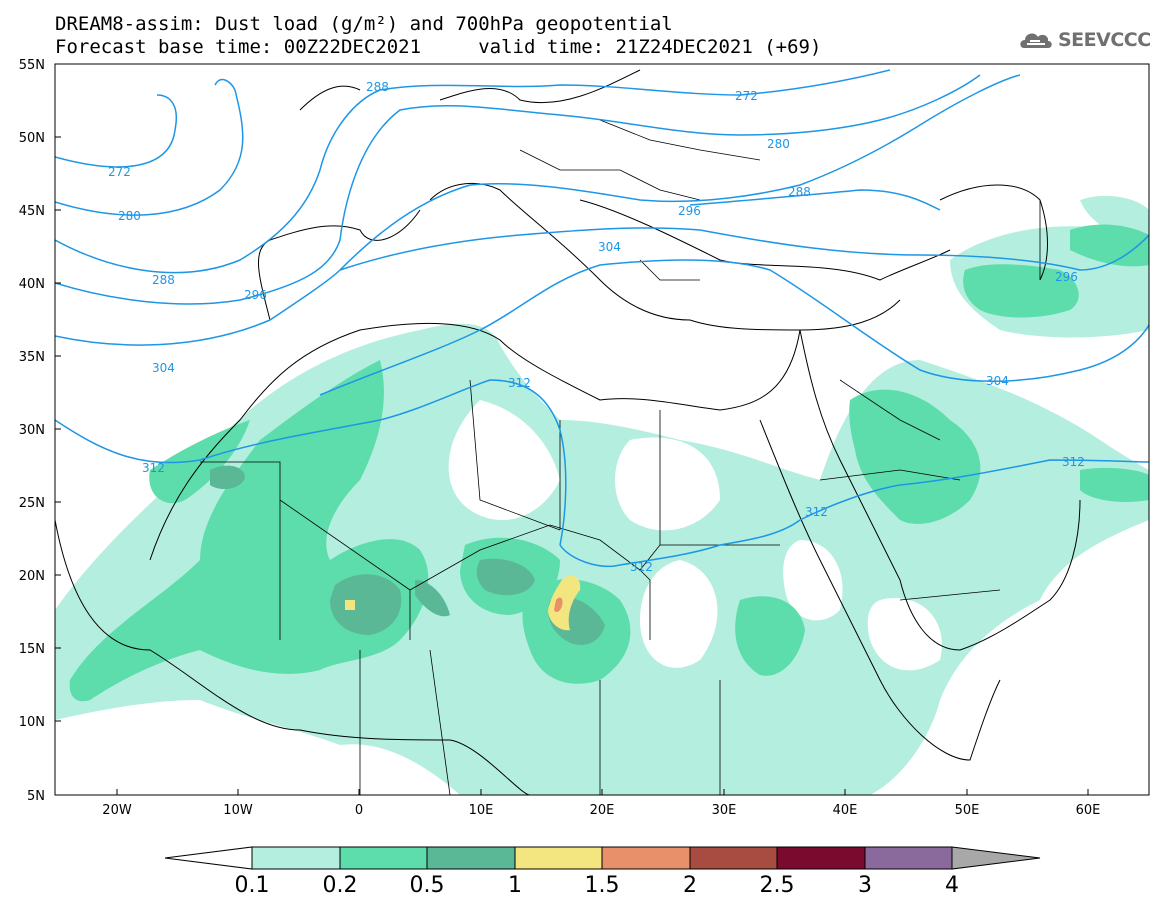 Image resolution: width=1165 pixels, height=907 pixels. Describe the element at coordinates (36, 796) in the screenshot. I see `lat-label: 5N` at that location.